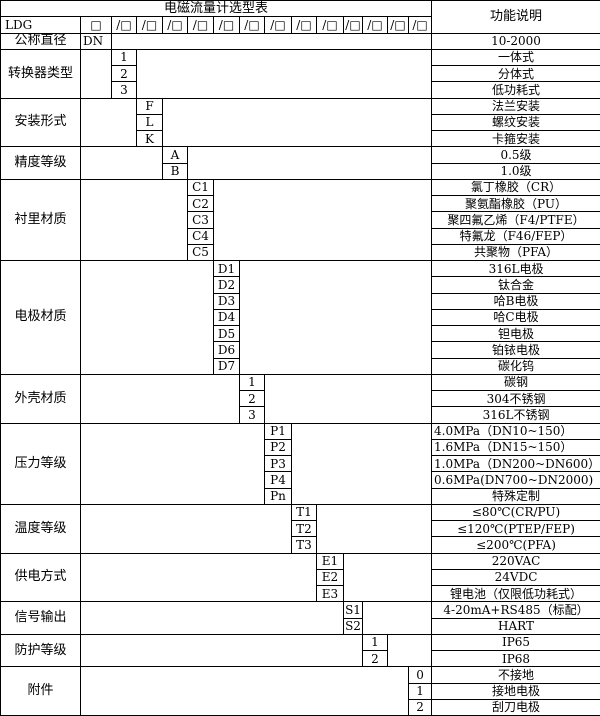 This screenshot has width=600, height=716. Describe the element at coordinates (330, 577) in the screenshot. I see `option-code: E2` at that location.